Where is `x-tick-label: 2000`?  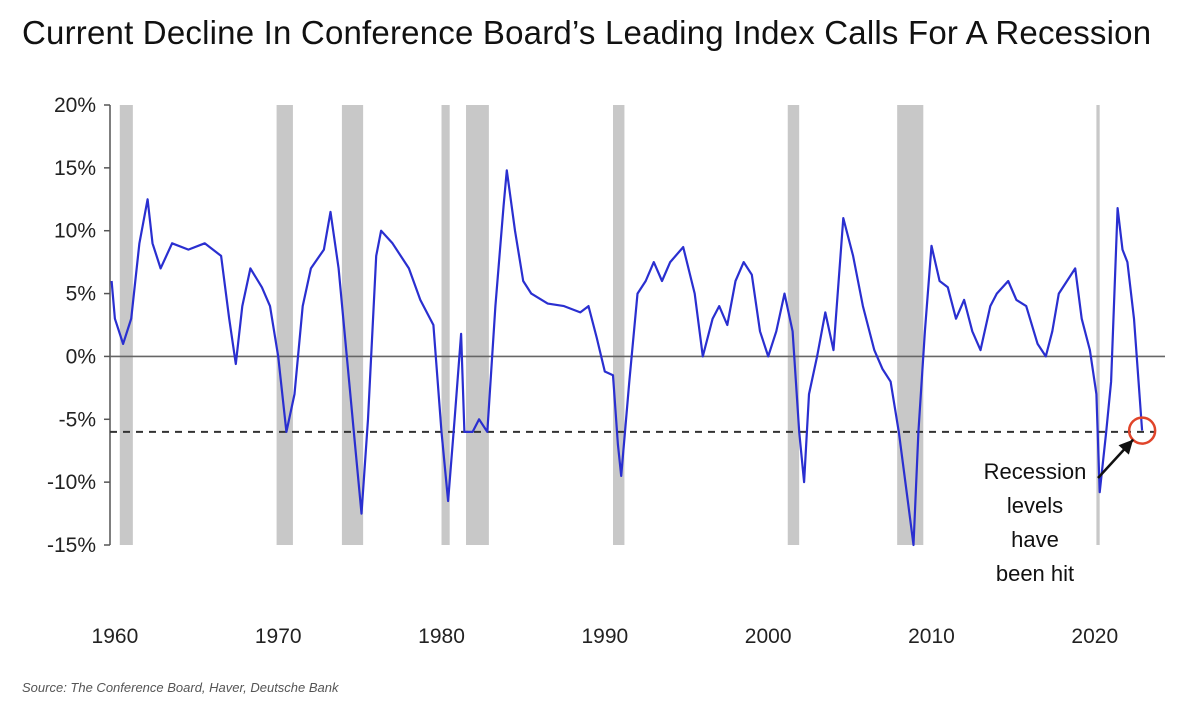
x-tick-label: 2000 is located at coordinates (768, 636).